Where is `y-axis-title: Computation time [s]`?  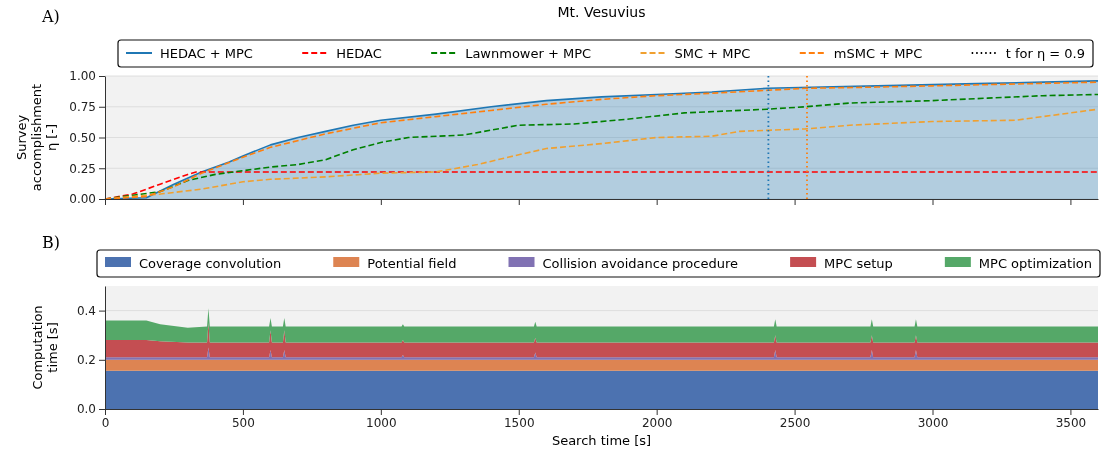 y-axis-title: Computation time [s] is located at coordinates (44, 347).